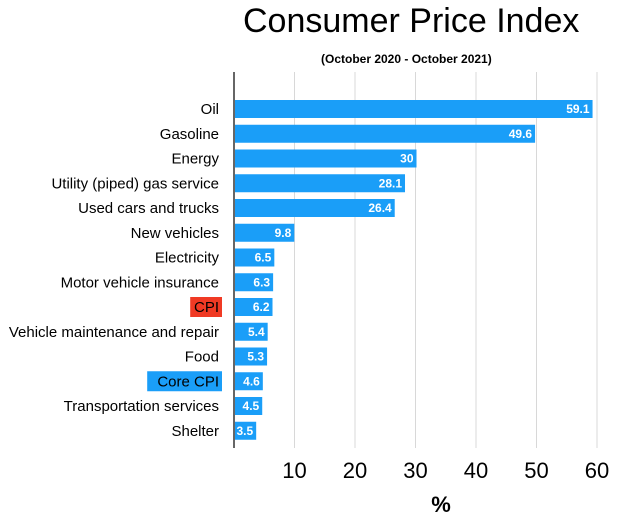  Describe the element at coordinates (195, 159) in the screenshot. I see `category-label: Energy` at that location.